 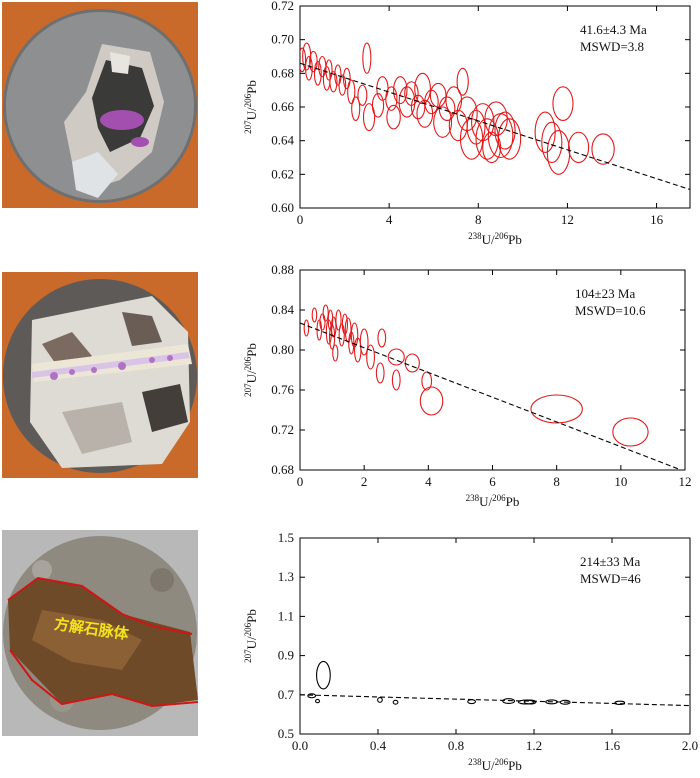 I want to click on x-tick-label: 16, so click(x=657, y=219).